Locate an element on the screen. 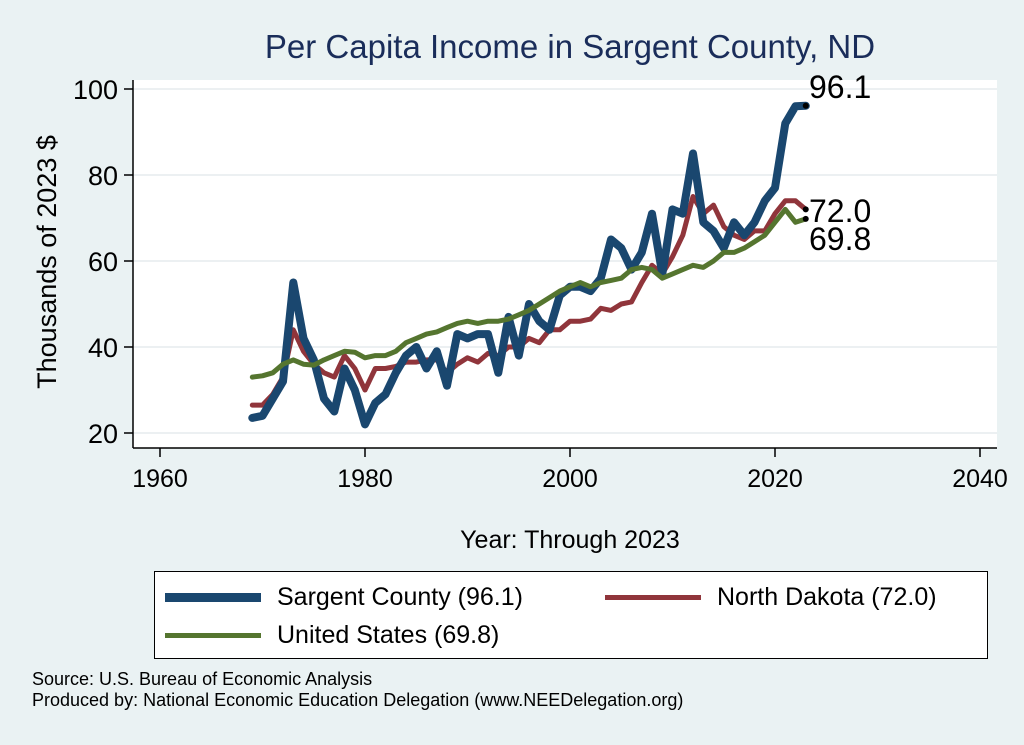 This screenshot has height=745, width=1024. chart-title: Per Capita Income in Sargent County, ND is located at coordinates (570, 46).